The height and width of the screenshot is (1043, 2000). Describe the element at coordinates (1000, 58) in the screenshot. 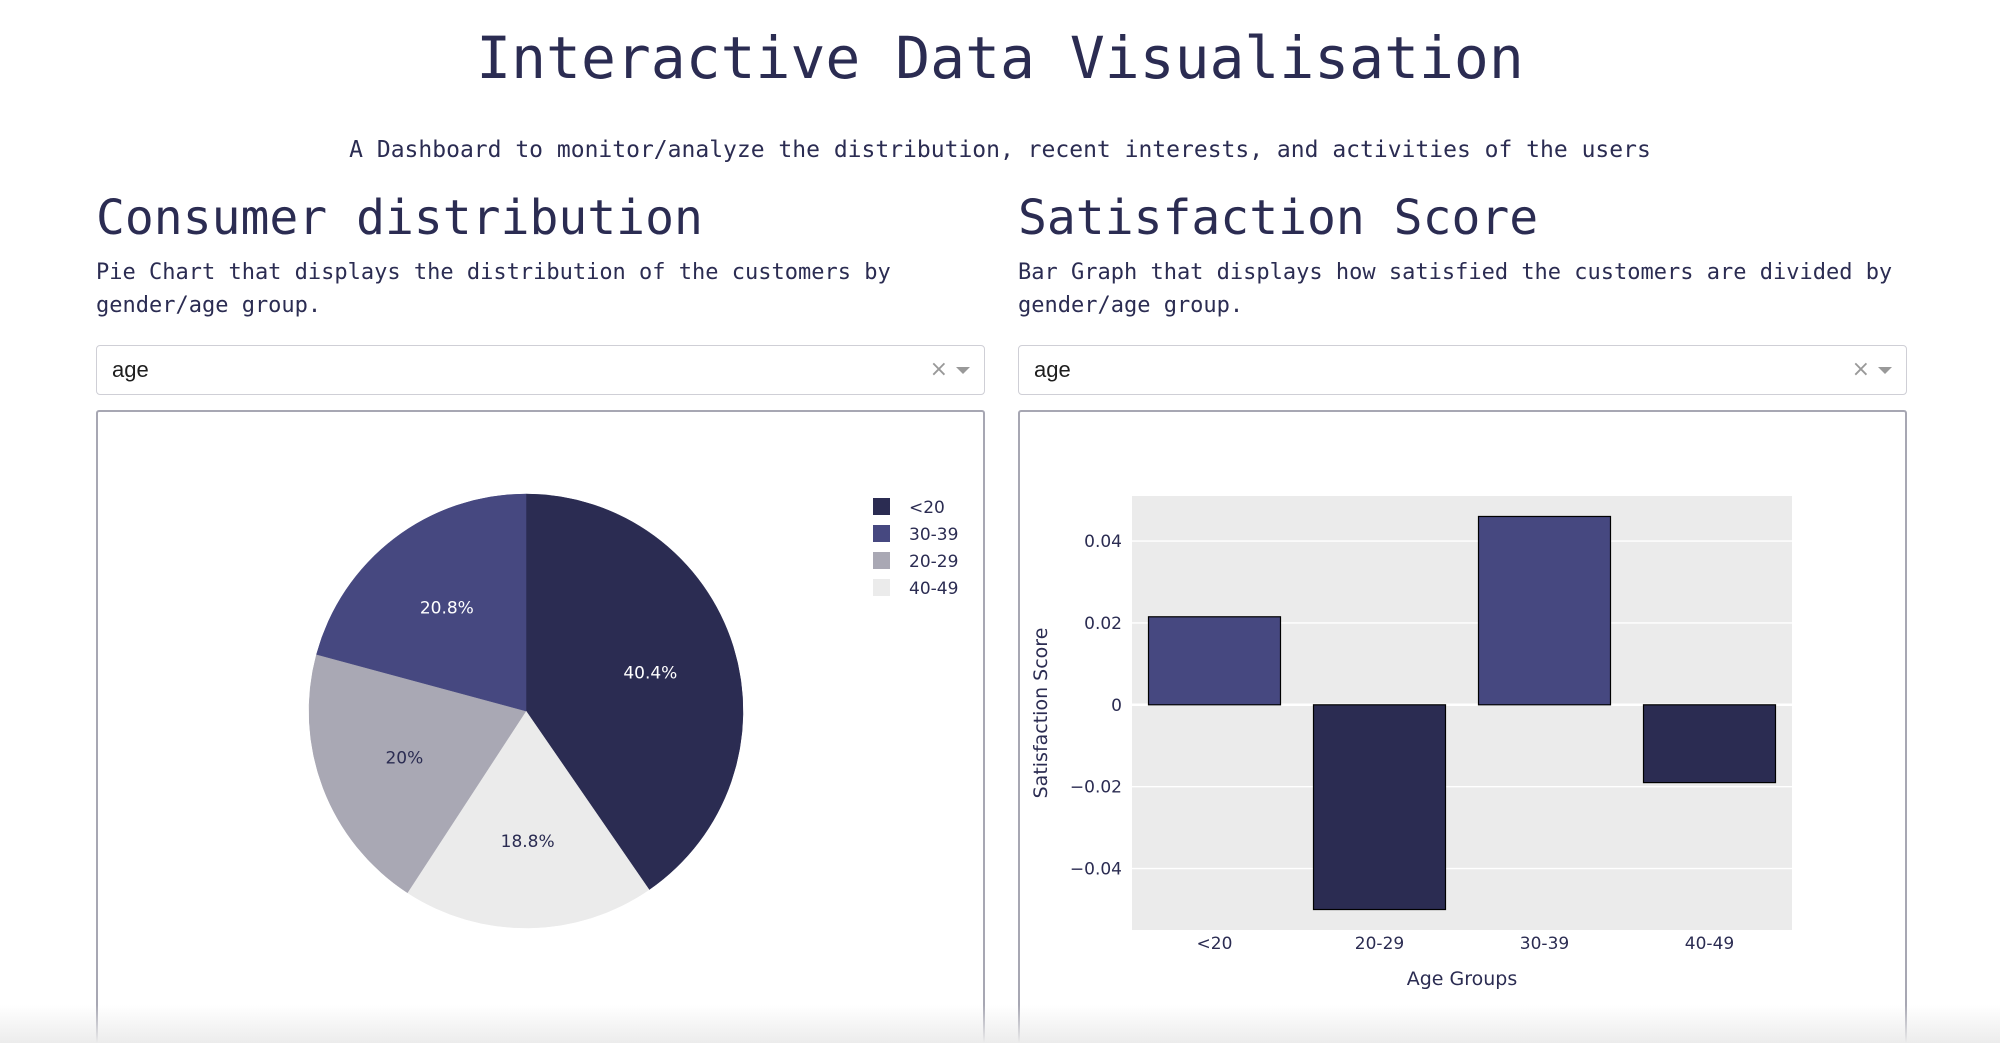

I see `page-title: Interactive Data Visualisation` at that location.